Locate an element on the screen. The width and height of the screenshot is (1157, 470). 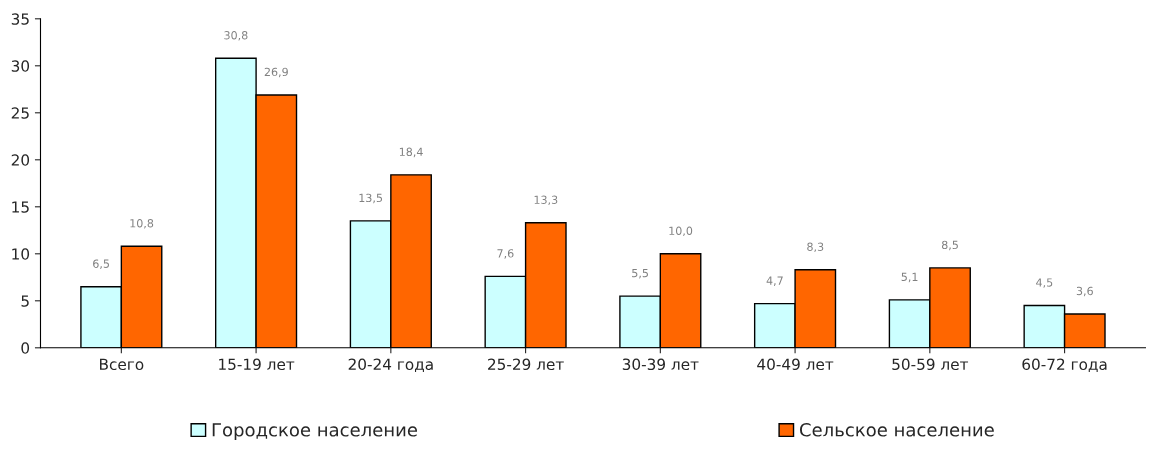
x-tick-label: 30-39 лет is located at coordinates (660, 364).